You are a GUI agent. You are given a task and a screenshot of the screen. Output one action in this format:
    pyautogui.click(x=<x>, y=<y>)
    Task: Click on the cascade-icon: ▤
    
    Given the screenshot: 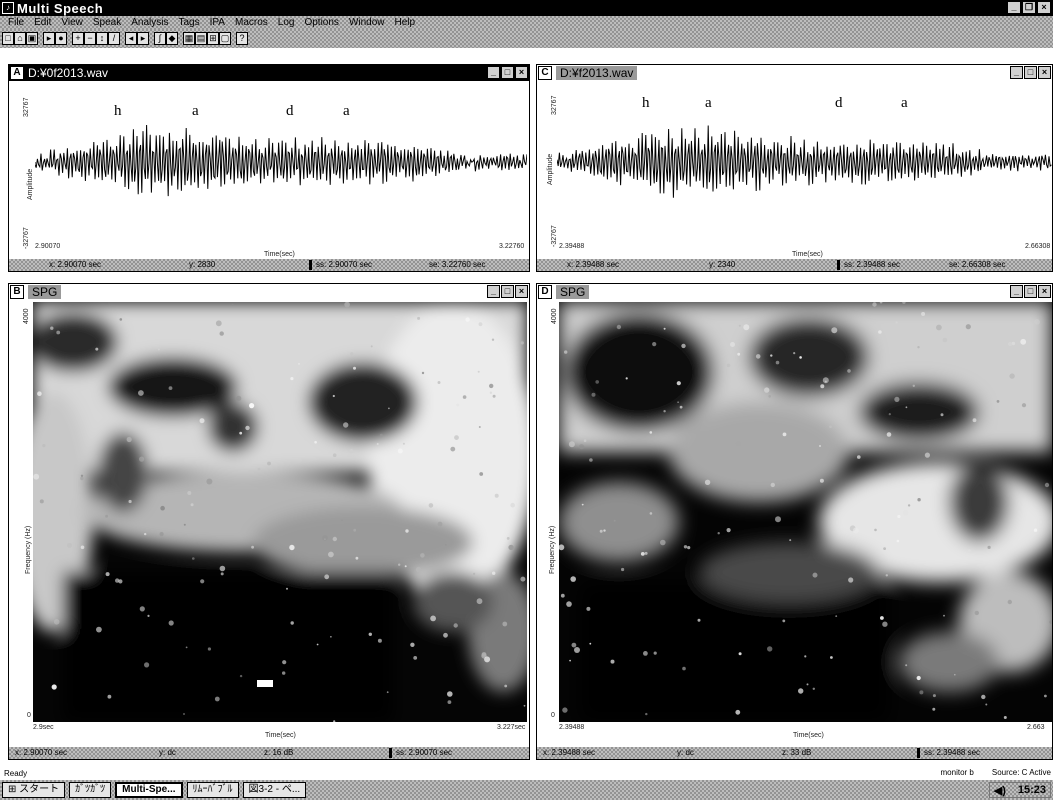 What is the action you would take?
    pyautogui.click(x=201, y=38)
    